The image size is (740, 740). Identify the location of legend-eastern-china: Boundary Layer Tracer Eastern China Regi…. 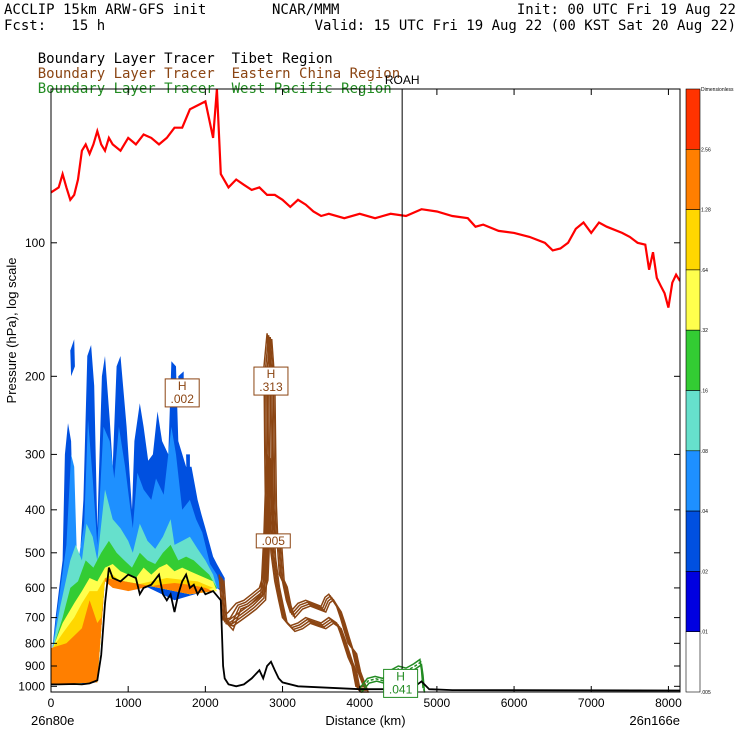
(202, 74).